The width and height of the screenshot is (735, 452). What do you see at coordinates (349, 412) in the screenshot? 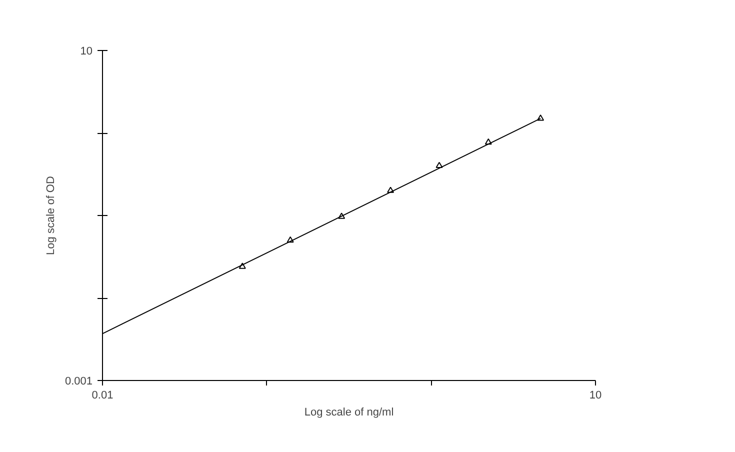
I see `x-axis-title: Log scale of ng/ml` at bounding box center [349, 412].